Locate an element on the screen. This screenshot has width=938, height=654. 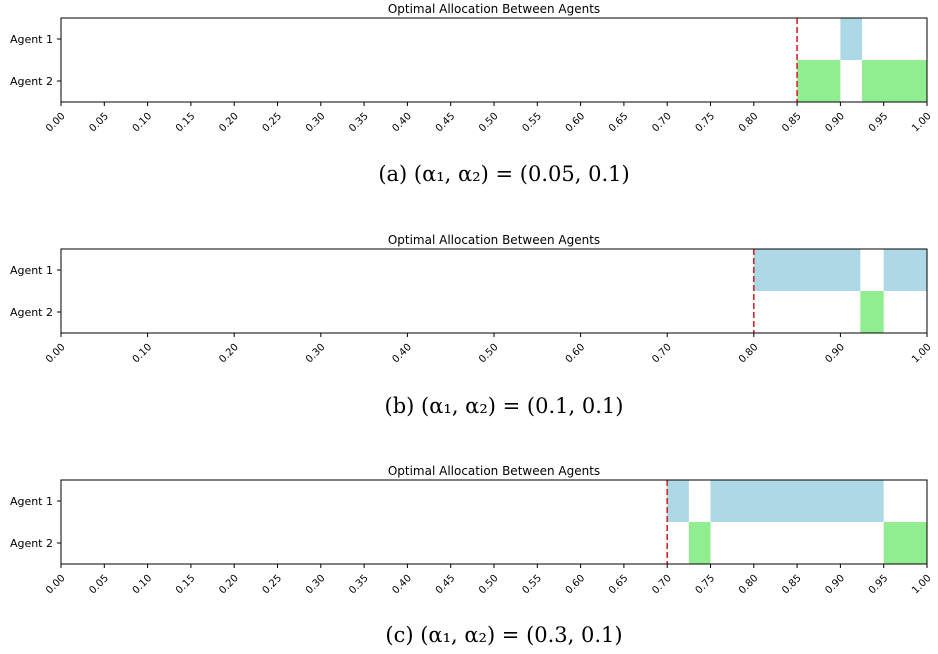
subfigure-caption: (a) (α₁, α₂) = (0.05, 0.1) is located at coordinates (503, 174).